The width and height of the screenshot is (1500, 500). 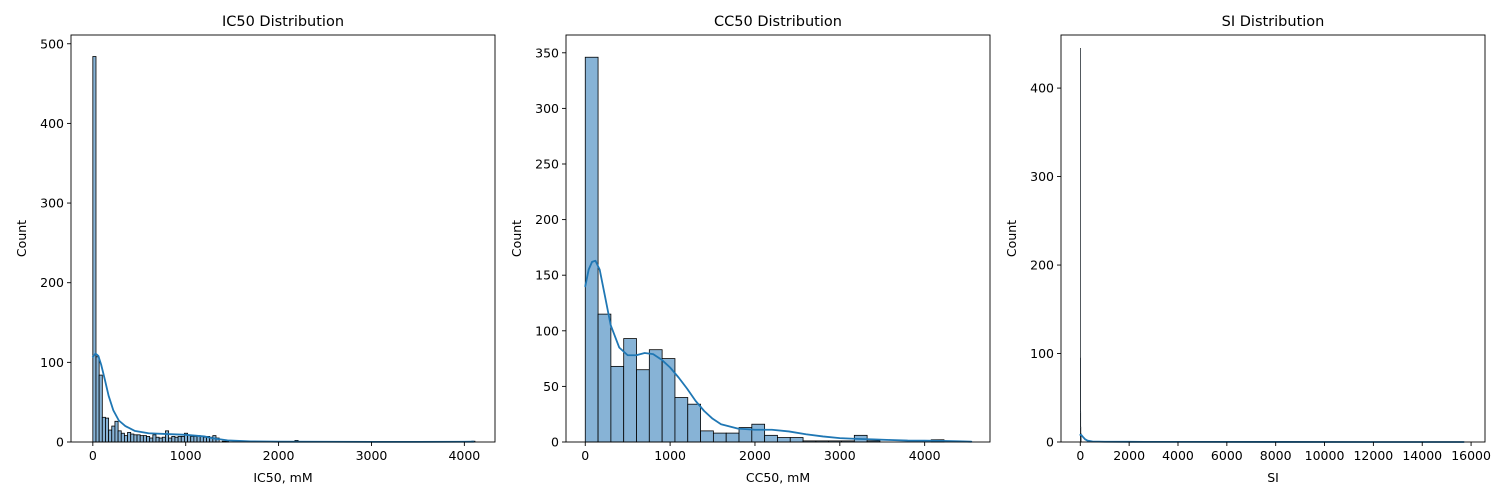 I want to click on chart-title: IC50 Distribution, so click(x=283, y=22).